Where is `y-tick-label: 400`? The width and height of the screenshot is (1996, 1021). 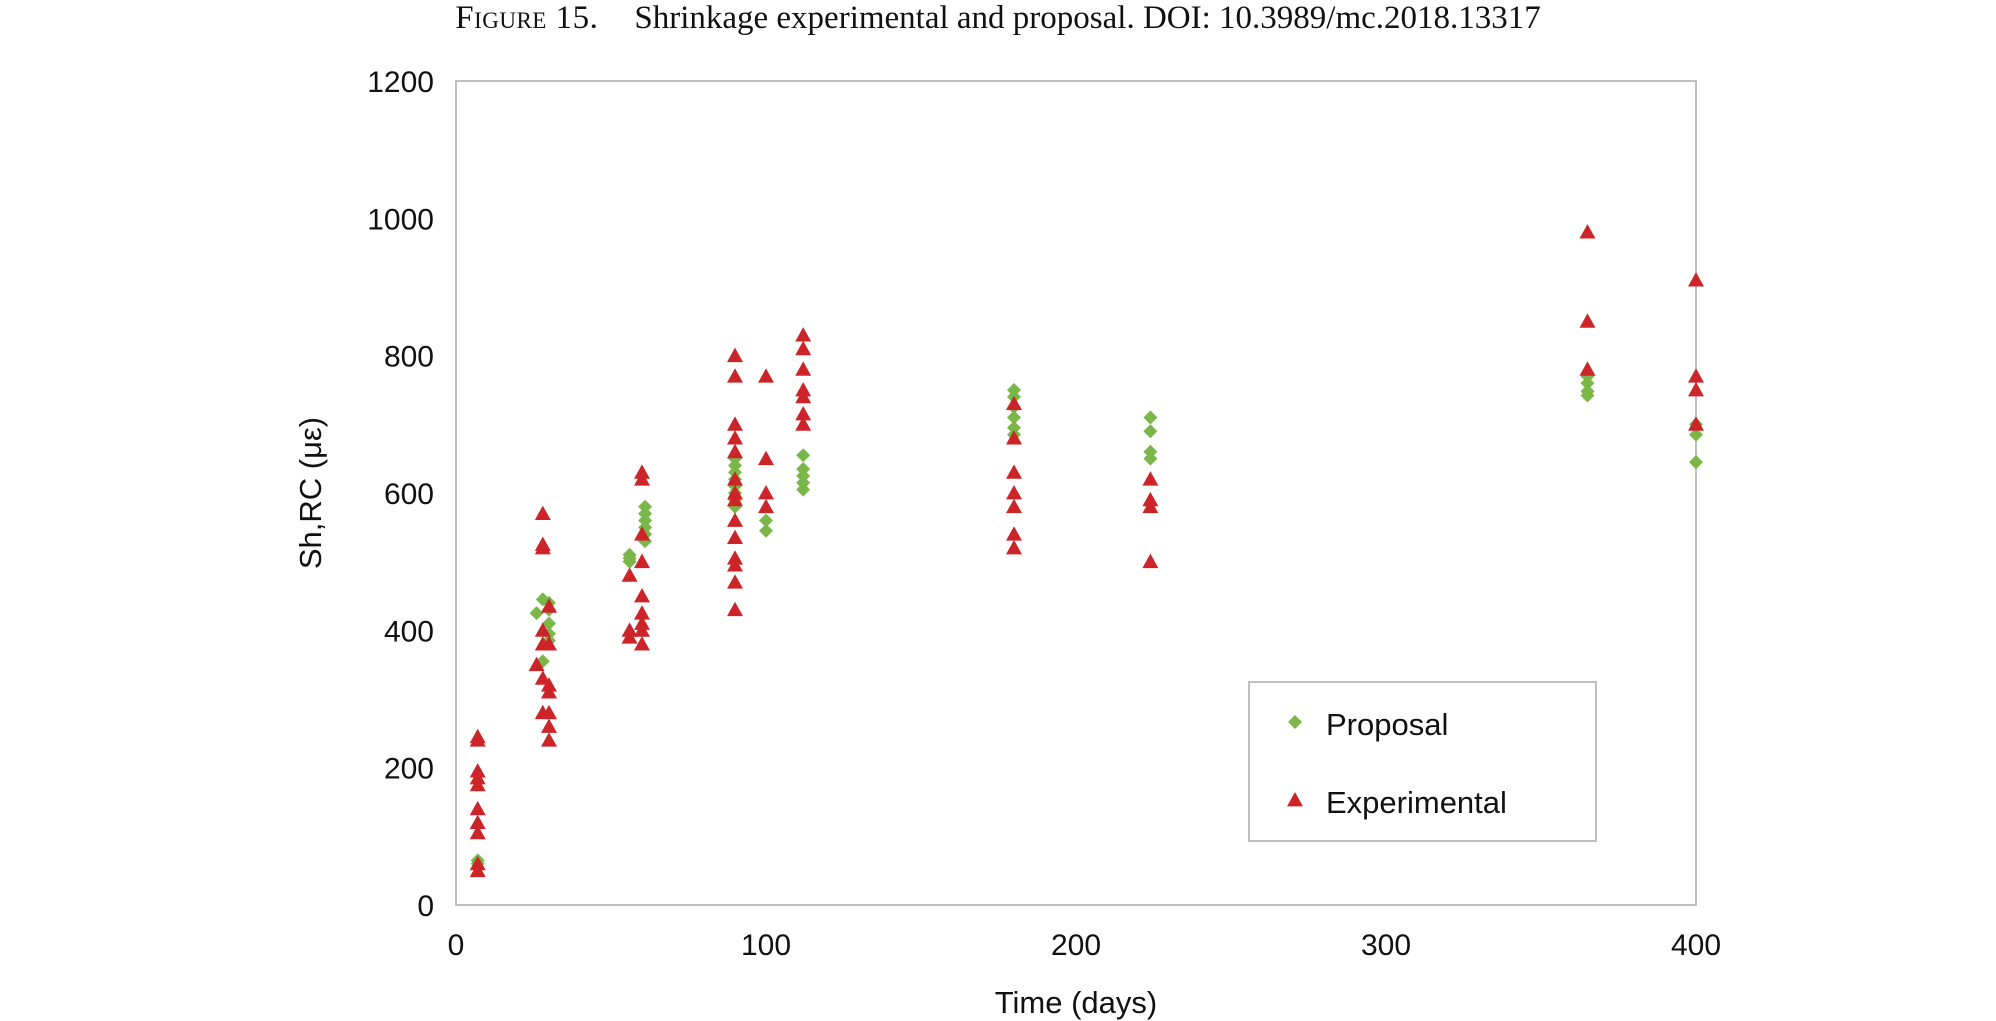 y-tick-label: 400 is located at coordinates (409, 631).